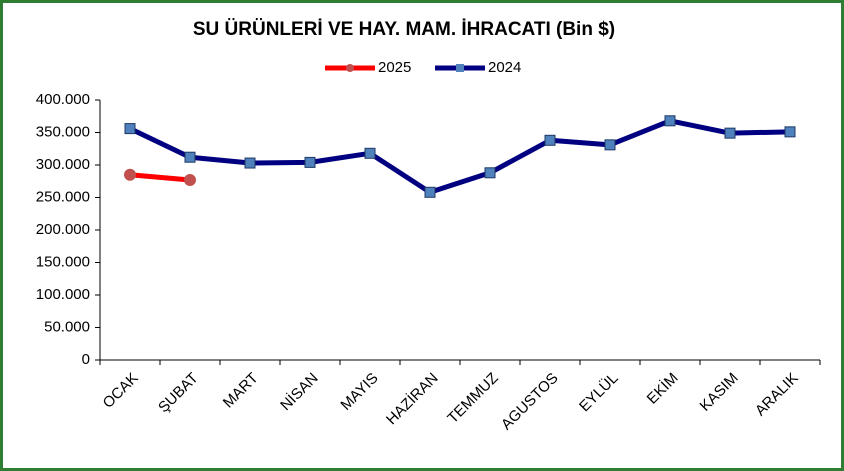 The width and height of the screenshot is (844, 471). Describe the element at coordinates (63, 261) in the screenshot. I see `y-tick-label: 150.000` at that location.